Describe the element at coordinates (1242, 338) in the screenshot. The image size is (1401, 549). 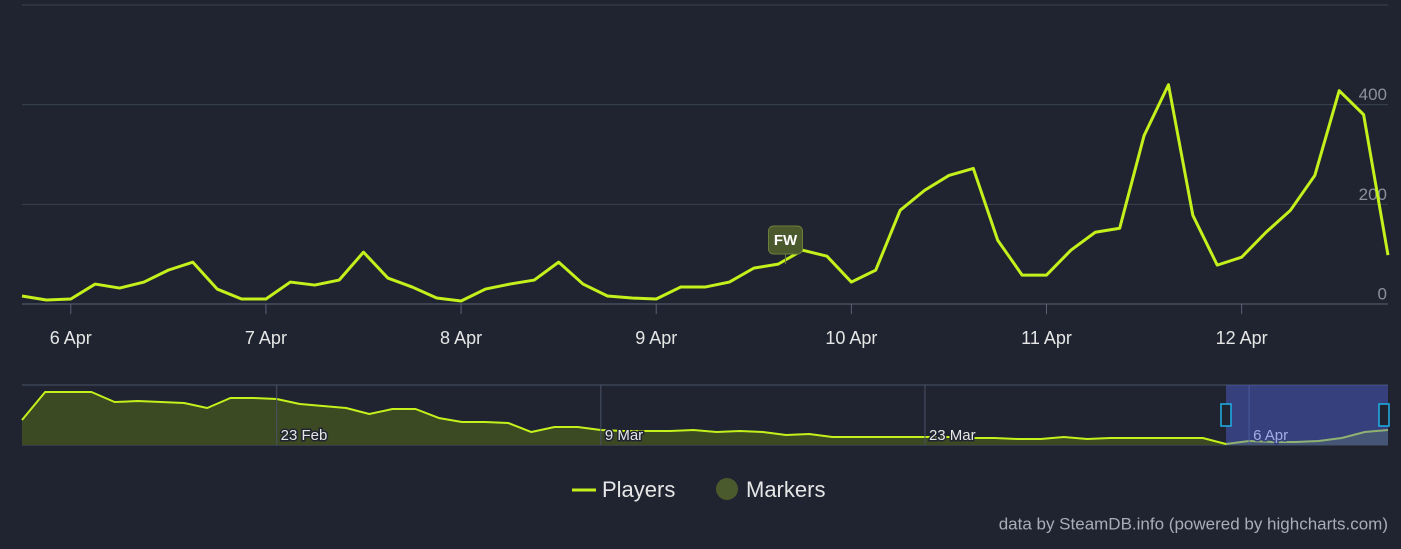
I see `x-tick-label: 12 Apr` at that location.